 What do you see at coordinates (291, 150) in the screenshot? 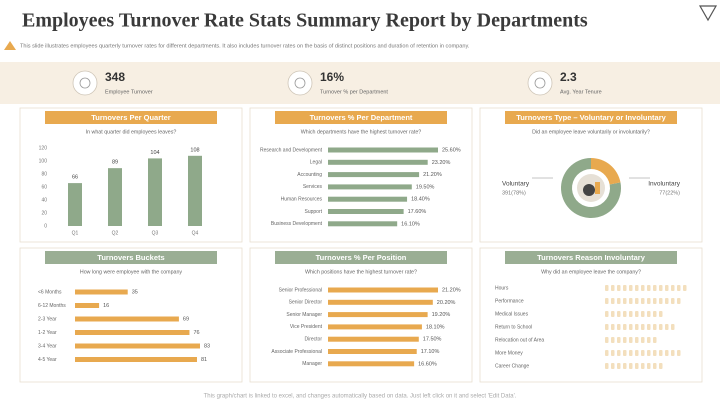
I see `category-label: Research and Development` at bounding box center [291, 150].